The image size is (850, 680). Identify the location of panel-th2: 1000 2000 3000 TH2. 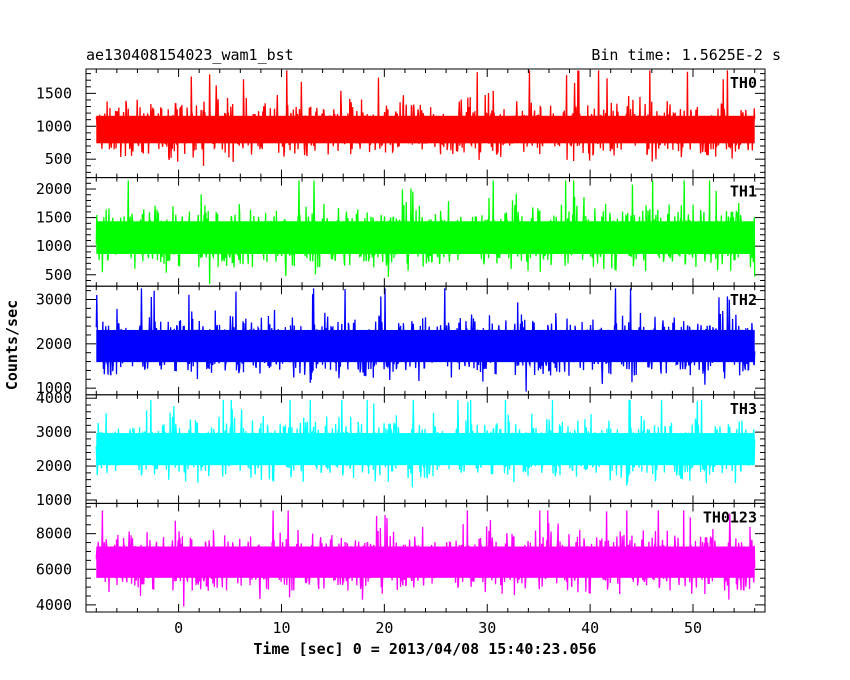
(401, 341).